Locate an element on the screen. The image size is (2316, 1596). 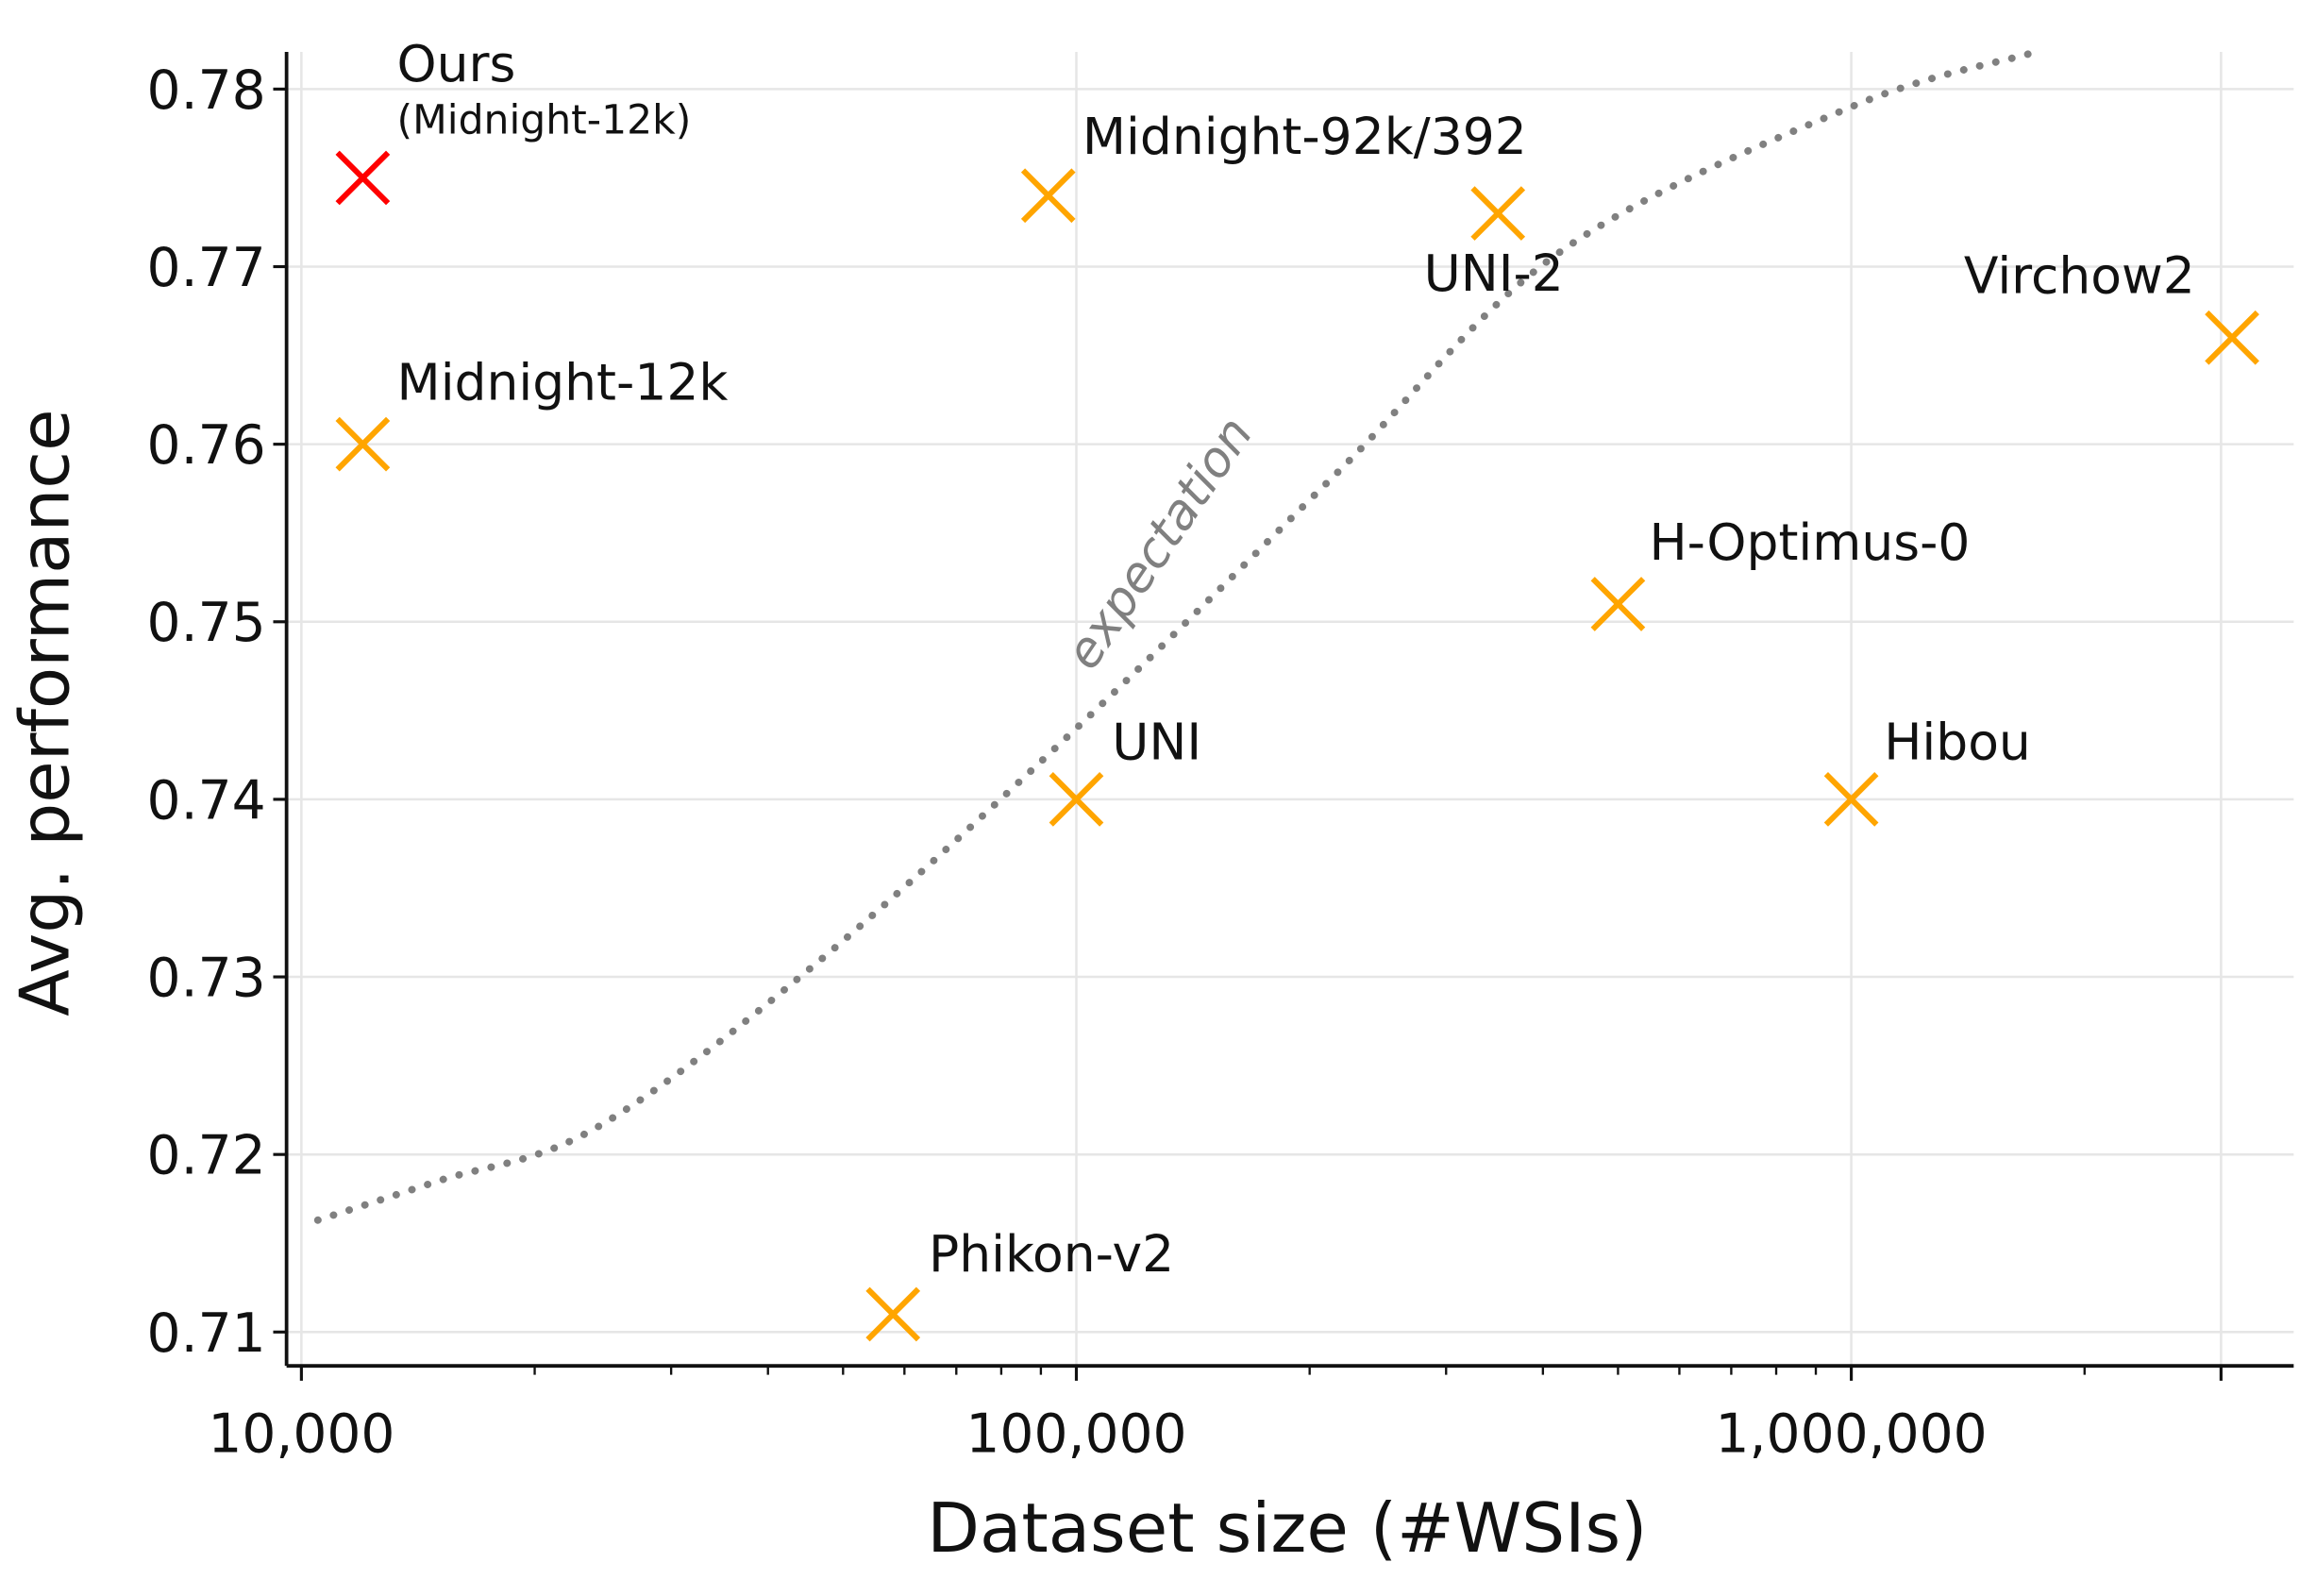
point-label: Ours is located at coordinates (456, 64).